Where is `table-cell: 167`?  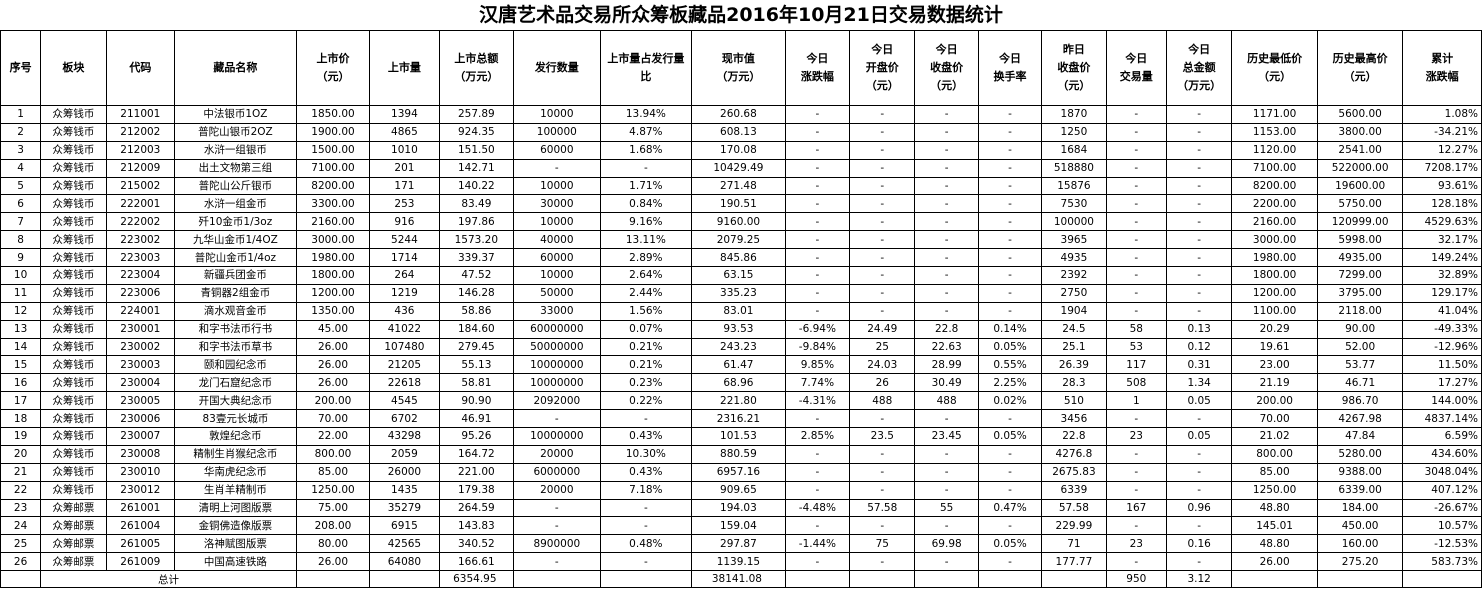
table-cell: 167 is located at coordinates (1136, 508).